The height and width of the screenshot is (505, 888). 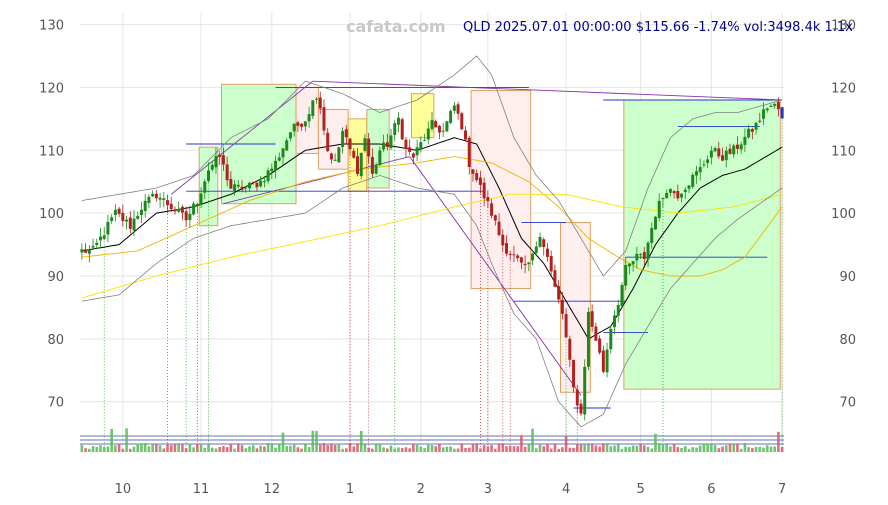 What do you see at coordinates (51, 214) in the screenshot?
I see `y-tick-label-left: 100` at bounding box center [51, 214].